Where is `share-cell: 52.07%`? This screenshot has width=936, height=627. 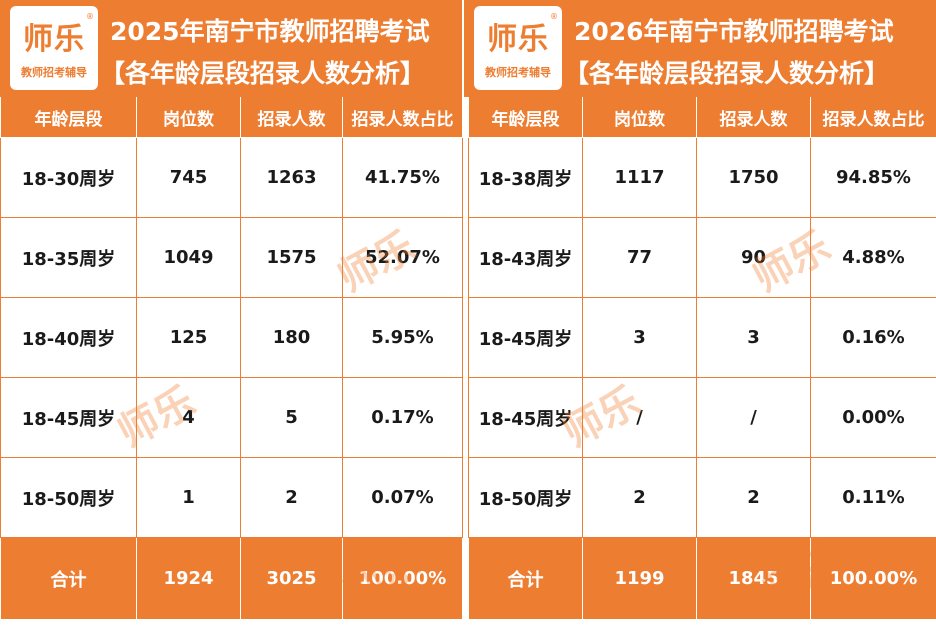 share-cell: 52.07% is located at coordinates (402, 257).